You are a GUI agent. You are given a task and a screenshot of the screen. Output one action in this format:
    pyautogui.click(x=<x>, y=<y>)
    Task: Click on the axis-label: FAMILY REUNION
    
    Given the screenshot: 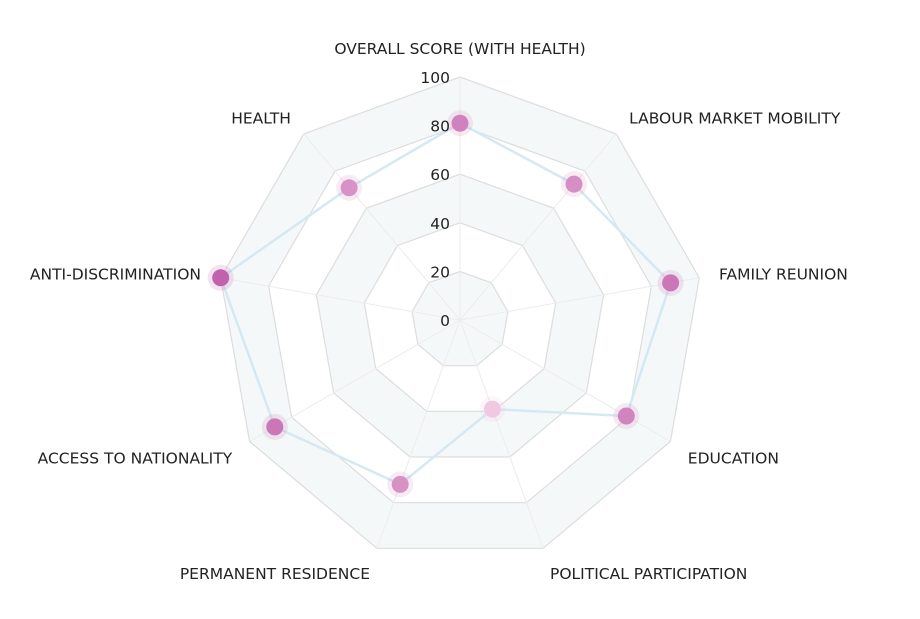 What is the action you would take?
    pyautogui.click(x=783, y=274)
    